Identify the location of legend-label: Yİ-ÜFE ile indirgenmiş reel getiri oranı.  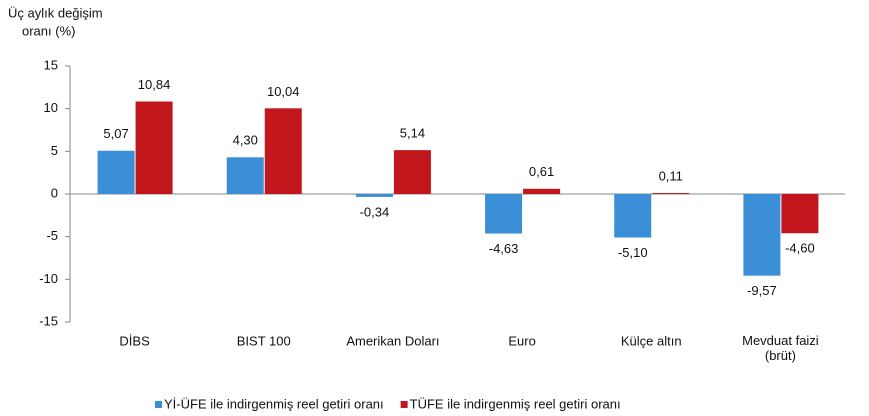
(274, 403).